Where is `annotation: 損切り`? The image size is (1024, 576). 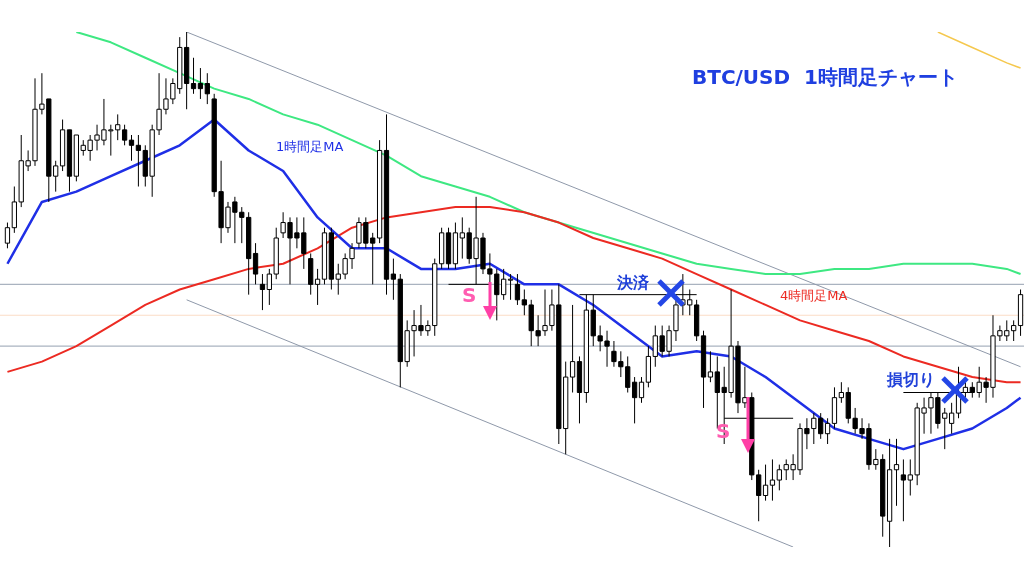 annotation: 損切り is located at coordinates (910, 380).